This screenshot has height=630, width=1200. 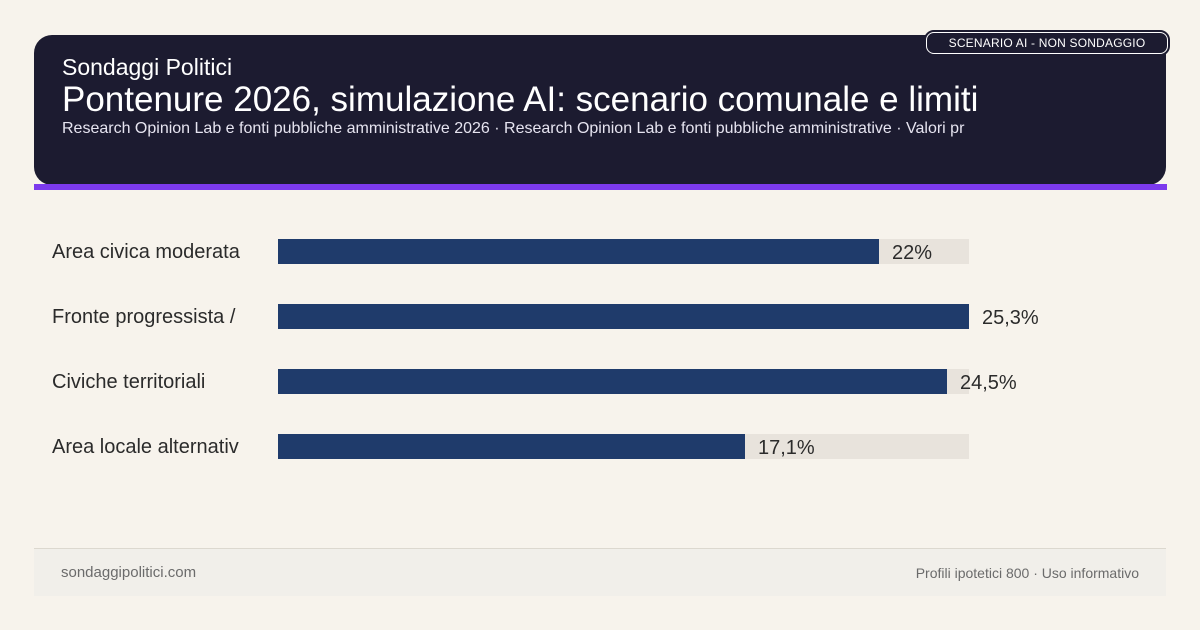 What do you see at coordinates (146, 252) in the screenshot?
I see `category-label: Area civica moderata` at bounding box center [146, 252].